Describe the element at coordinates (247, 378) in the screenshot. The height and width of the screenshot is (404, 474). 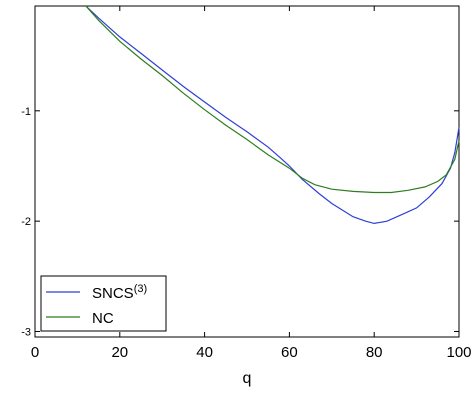
I see `x-axis-label: q` at that location.